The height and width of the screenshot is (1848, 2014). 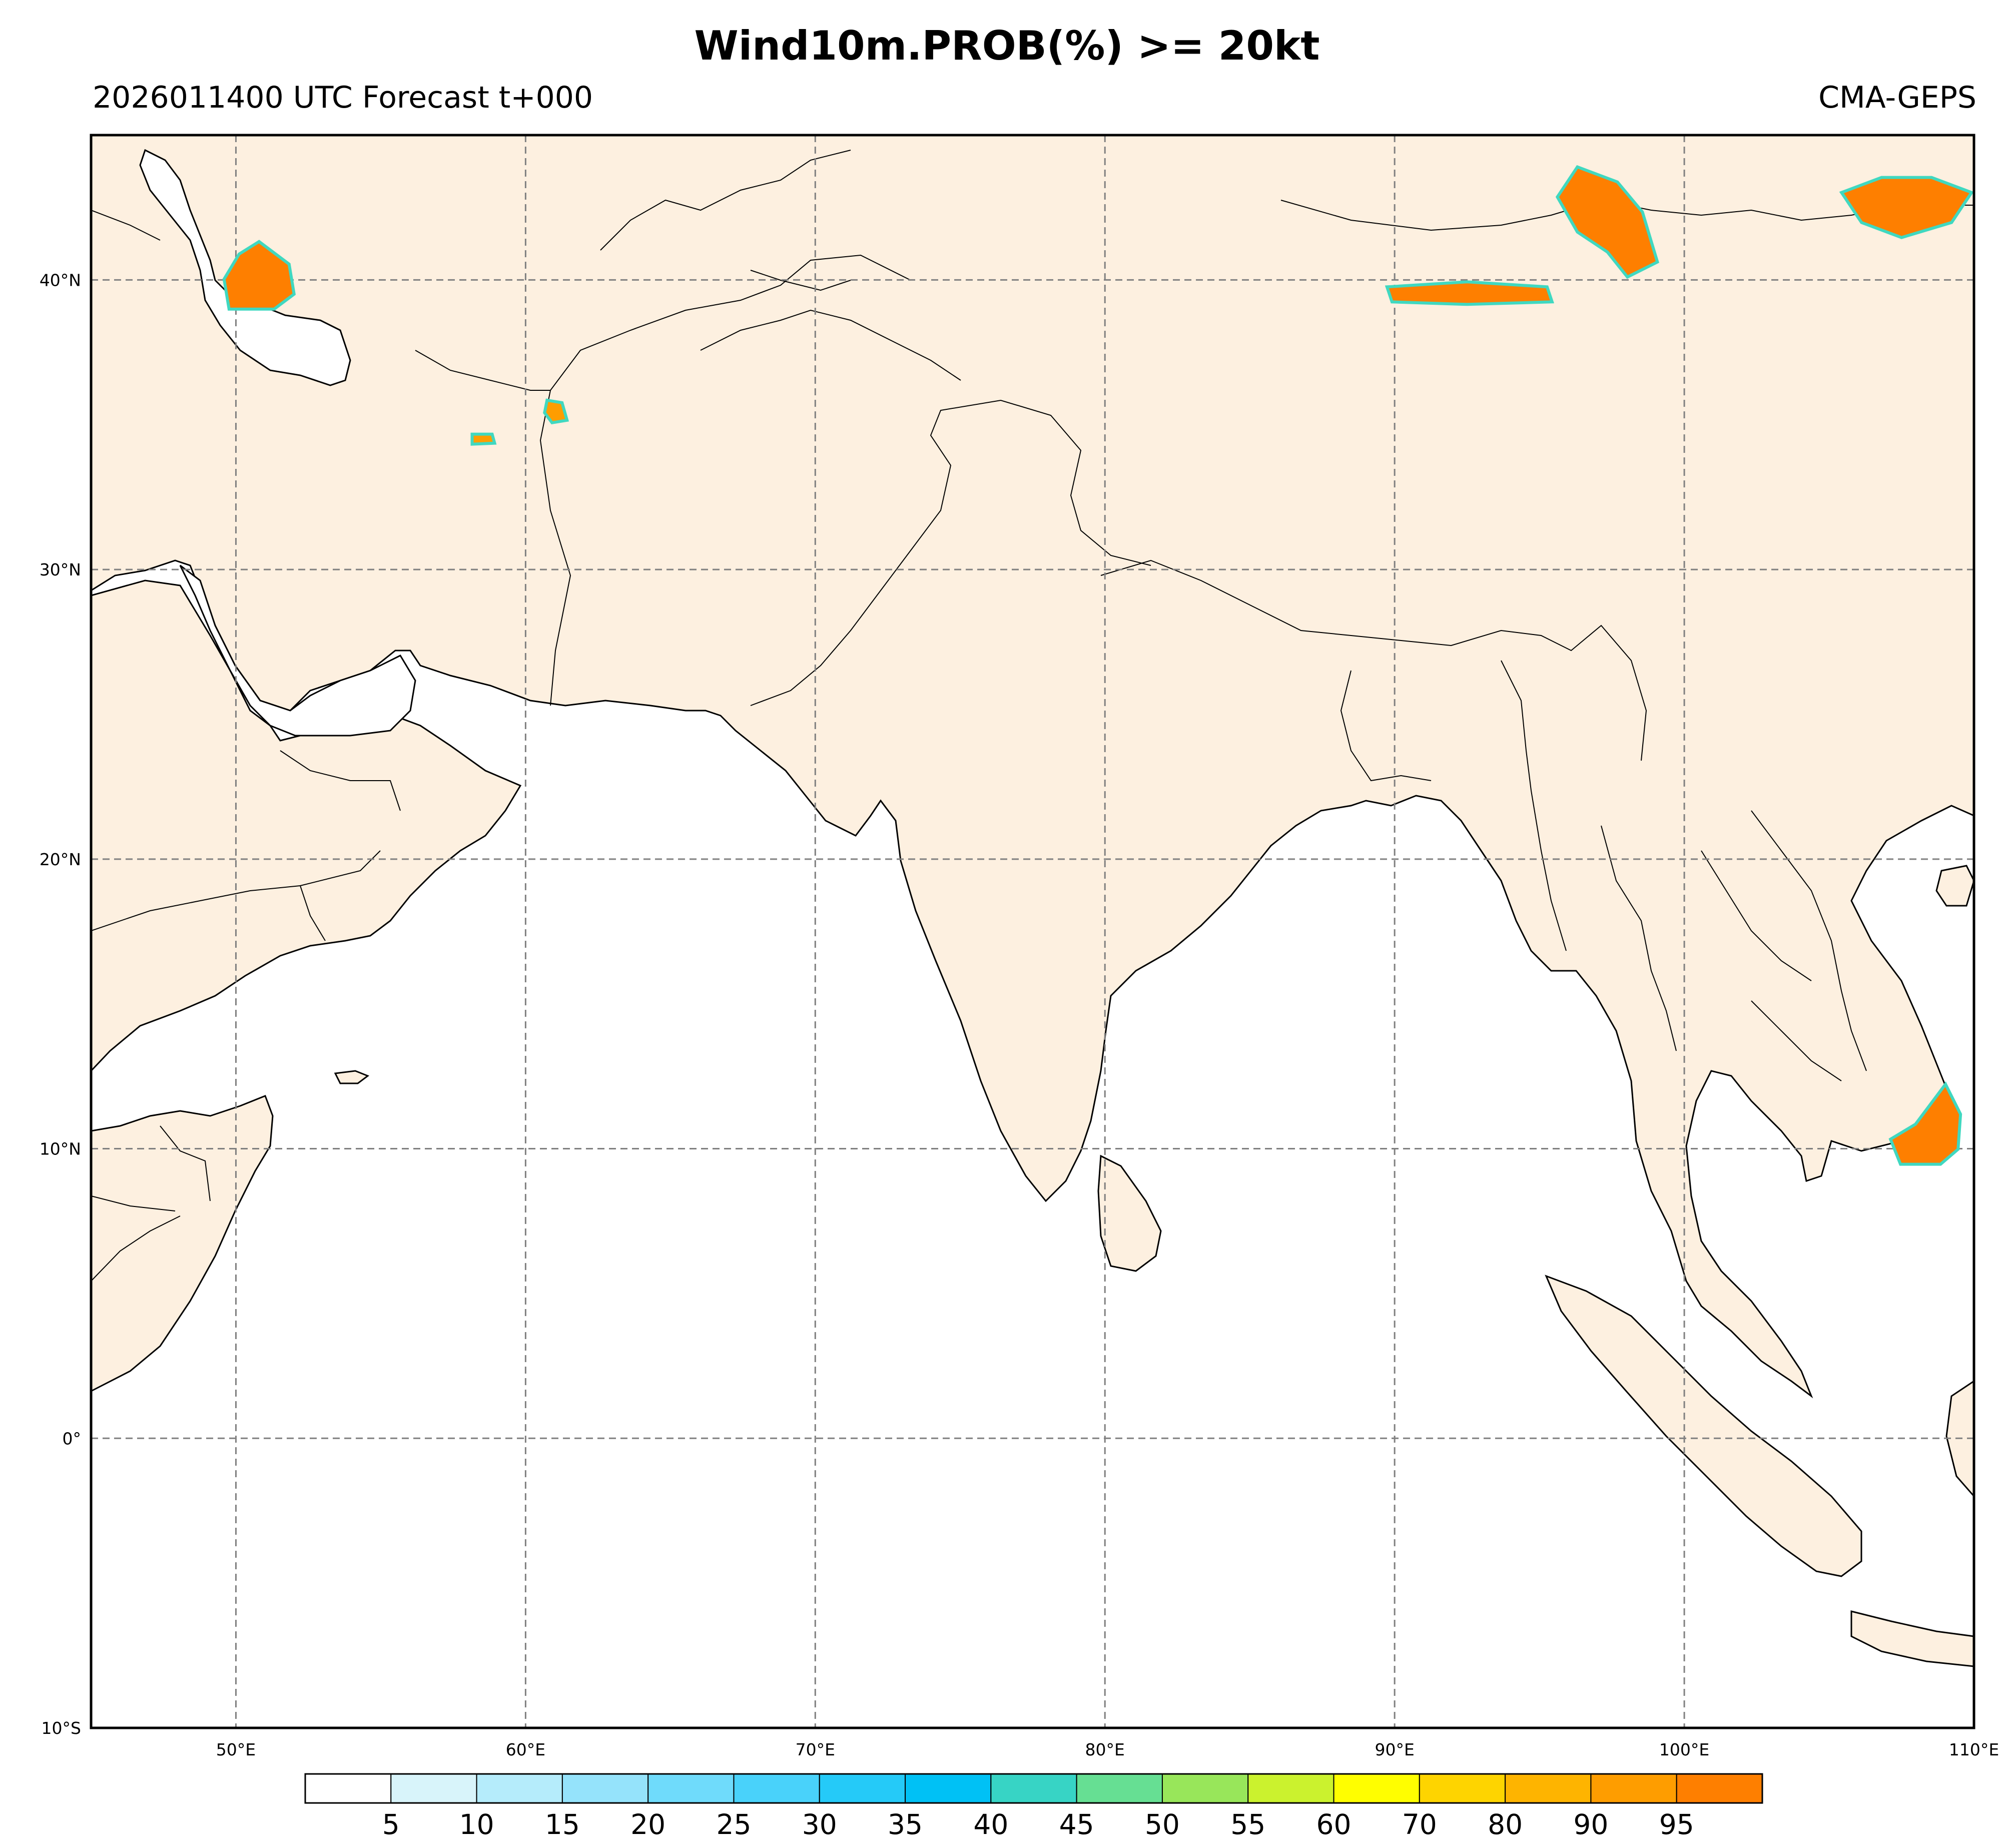 What do you see at coordinates (733, 1824) in the screenshot?
I see `colorbar-label: 25` at bounding box center [733, 1824].